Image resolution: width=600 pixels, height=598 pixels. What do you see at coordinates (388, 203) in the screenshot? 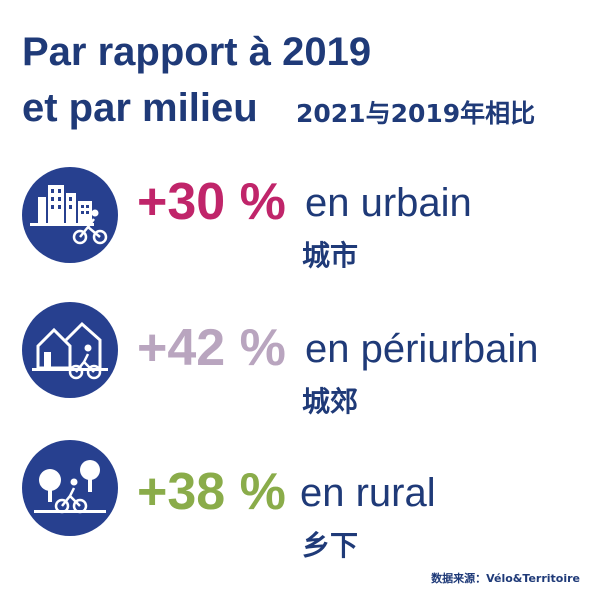
I see `label-urban: en urbain` at bounding box center [388, 203].